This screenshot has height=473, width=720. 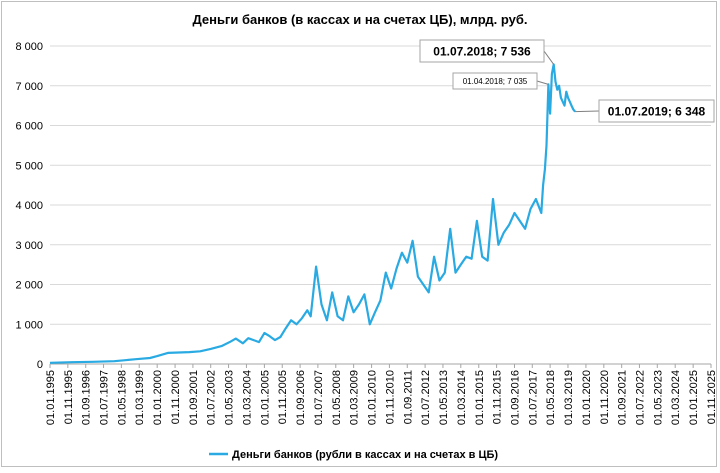 I want to click on y-tick-label: 5 000, so click(x=29, y=166).